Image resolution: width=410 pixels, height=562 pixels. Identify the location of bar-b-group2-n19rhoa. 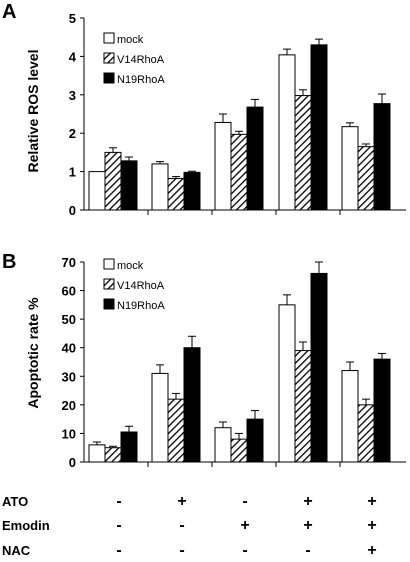
(192, 405).